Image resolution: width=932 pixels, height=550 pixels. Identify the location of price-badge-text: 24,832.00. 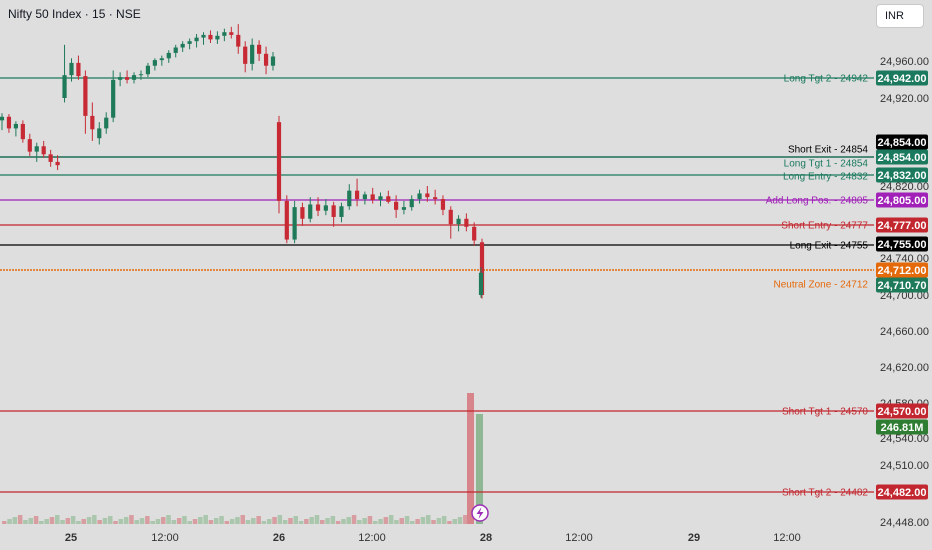
(902, 176).